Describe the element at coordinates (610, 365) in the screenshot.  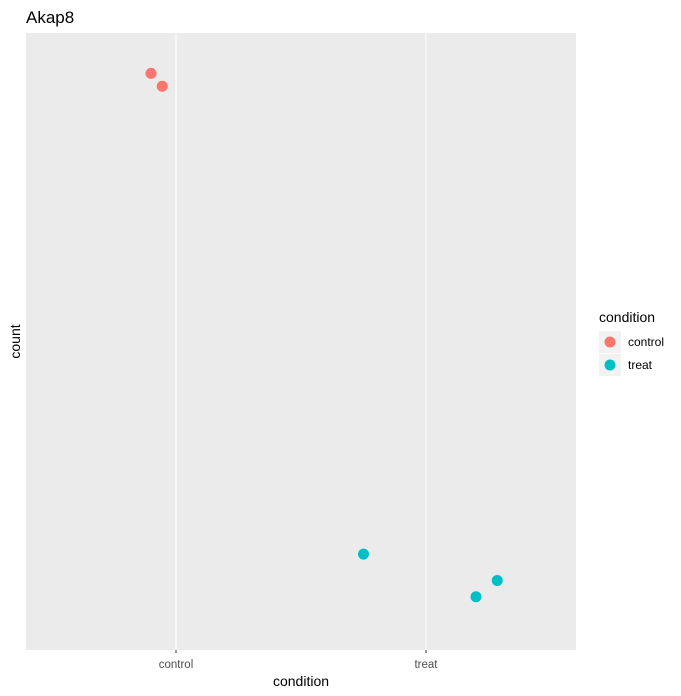
I see `legend-key-treat` at that location.